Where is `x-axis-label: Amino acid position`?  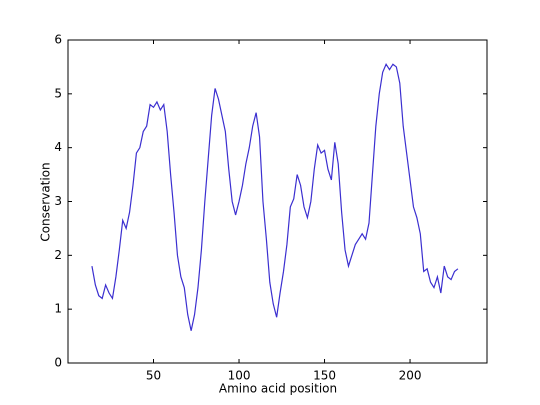 x-axis-label: Amino acid position is located at coordinates (278, 389).